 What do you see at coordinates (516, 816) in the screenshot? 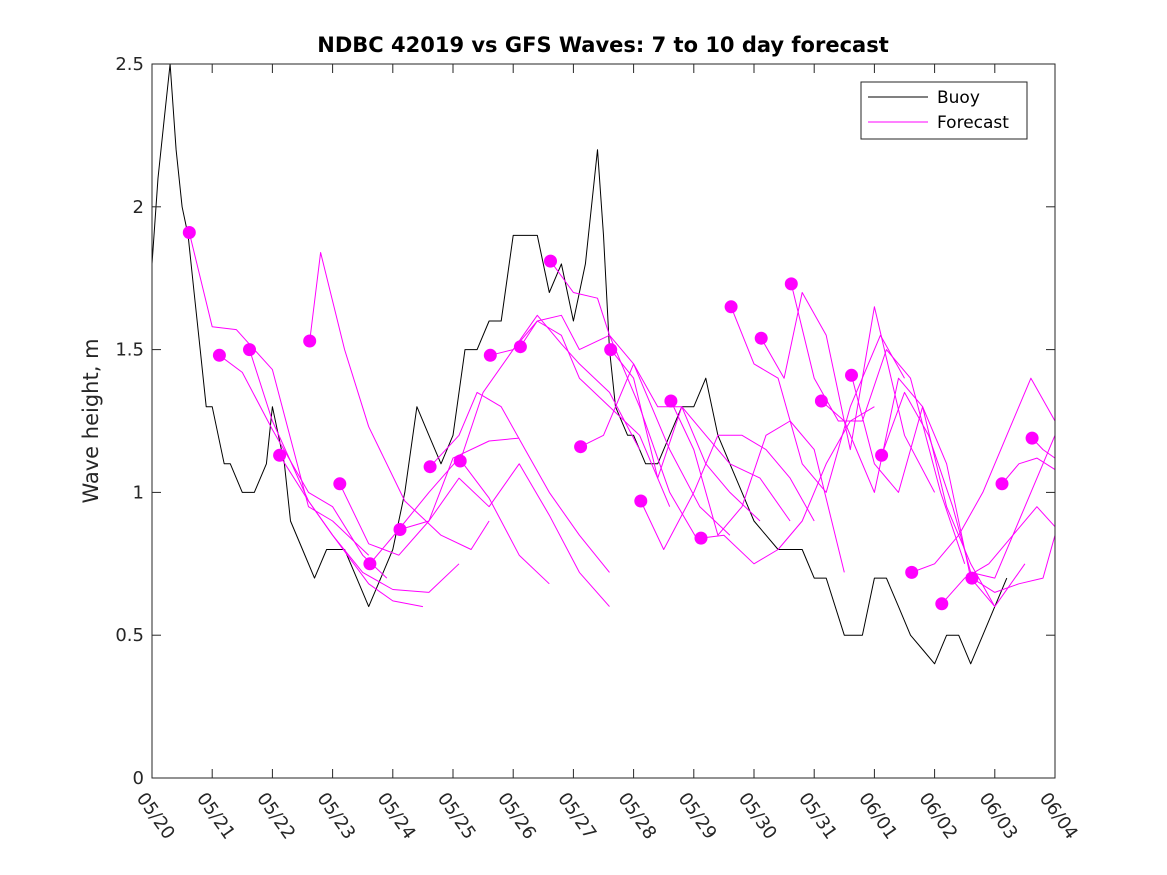
I see `x-tick-label: 05/26` at bounding box center [516, 816].